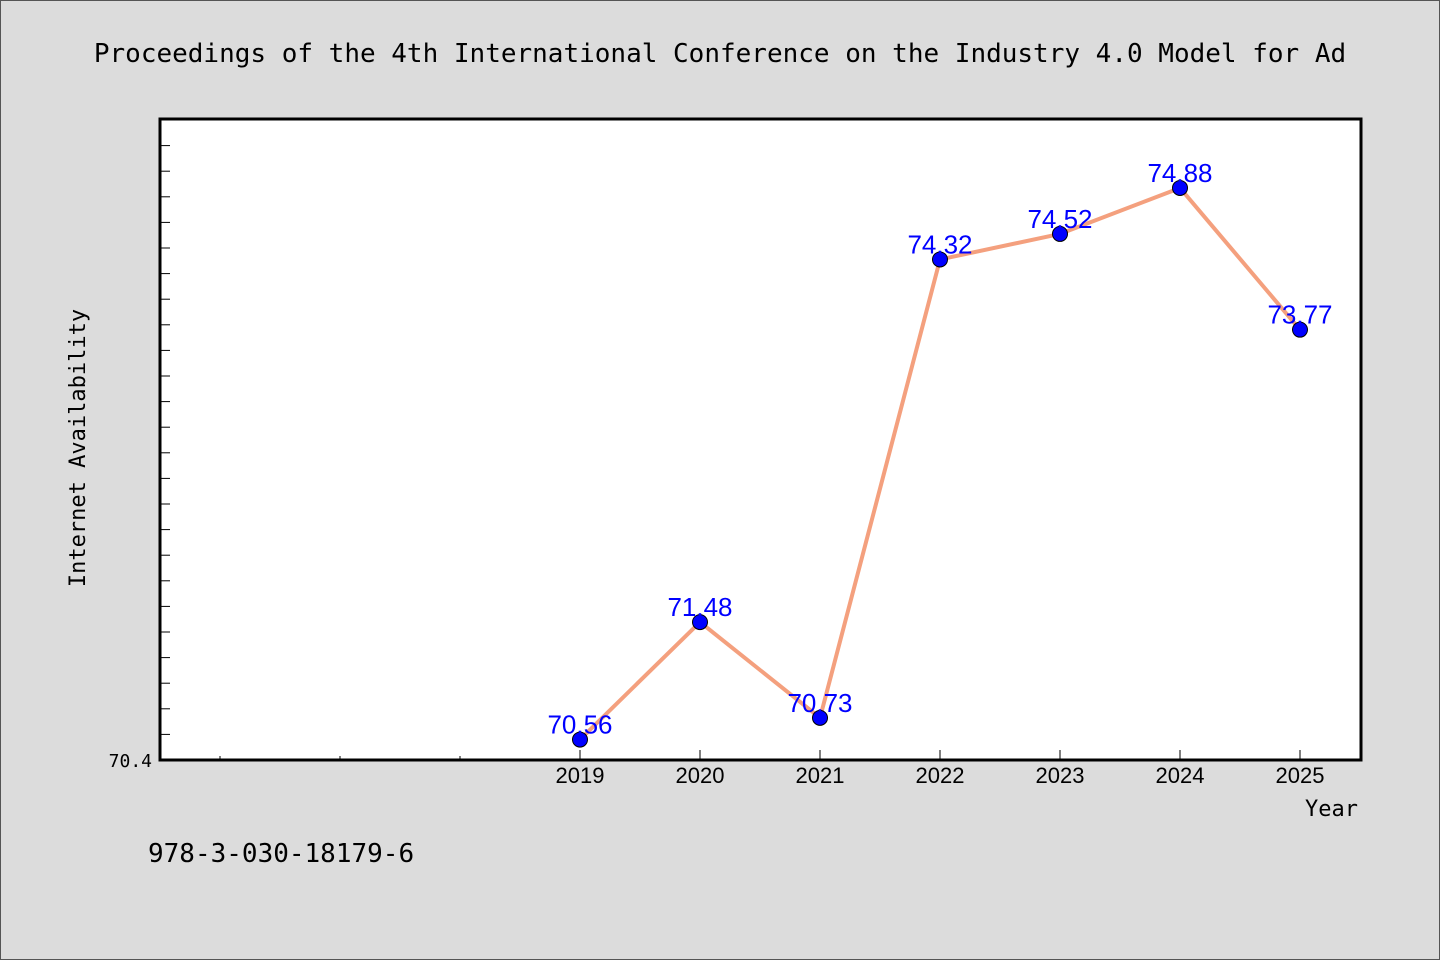  What do you see at coordinates (699, 607) in the screenshot?
I see `data-label: 71.48` at bounding box center [699, 607].